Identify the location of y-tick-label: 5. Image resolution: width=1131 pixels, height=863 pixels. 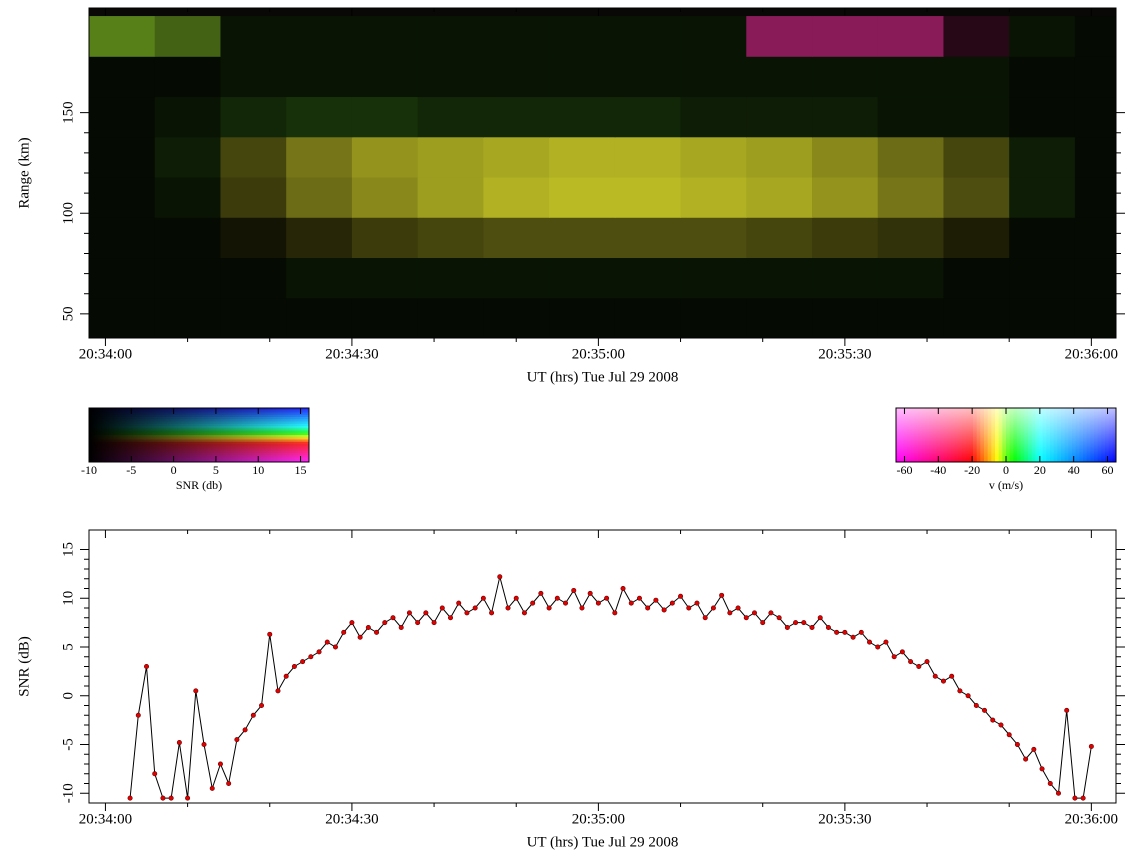
(68, 647).